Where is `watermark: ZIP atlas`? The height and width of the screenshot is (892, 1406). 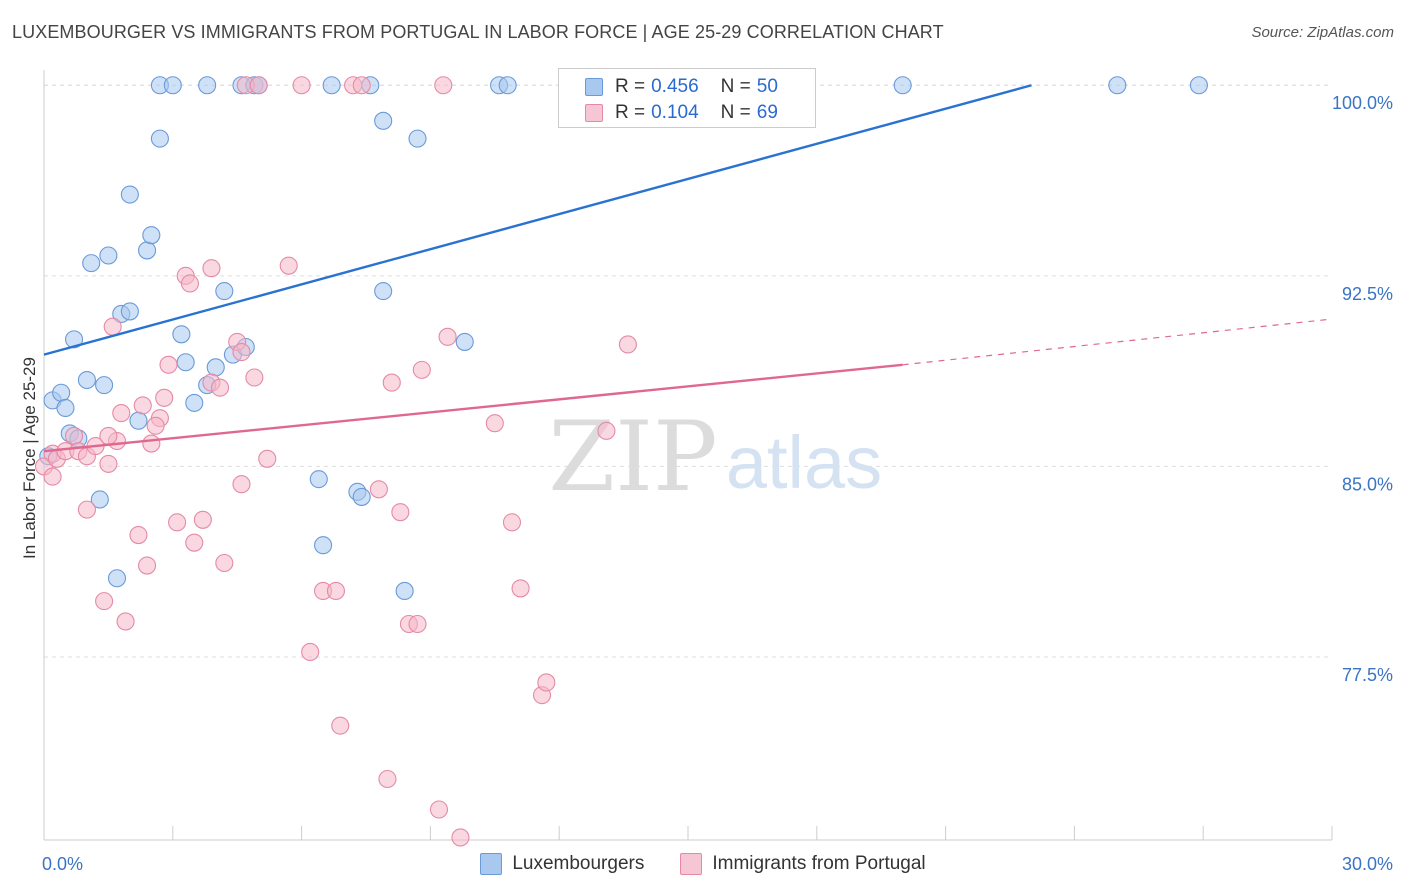 watermark: ZIP atlas is located at coordinates (715, 457).